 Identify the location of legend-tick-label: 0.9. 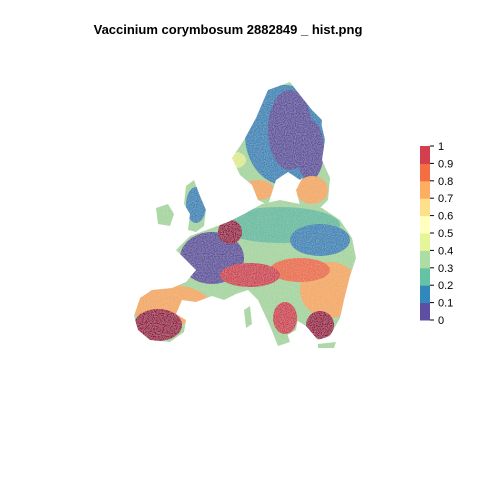
(445, 164).